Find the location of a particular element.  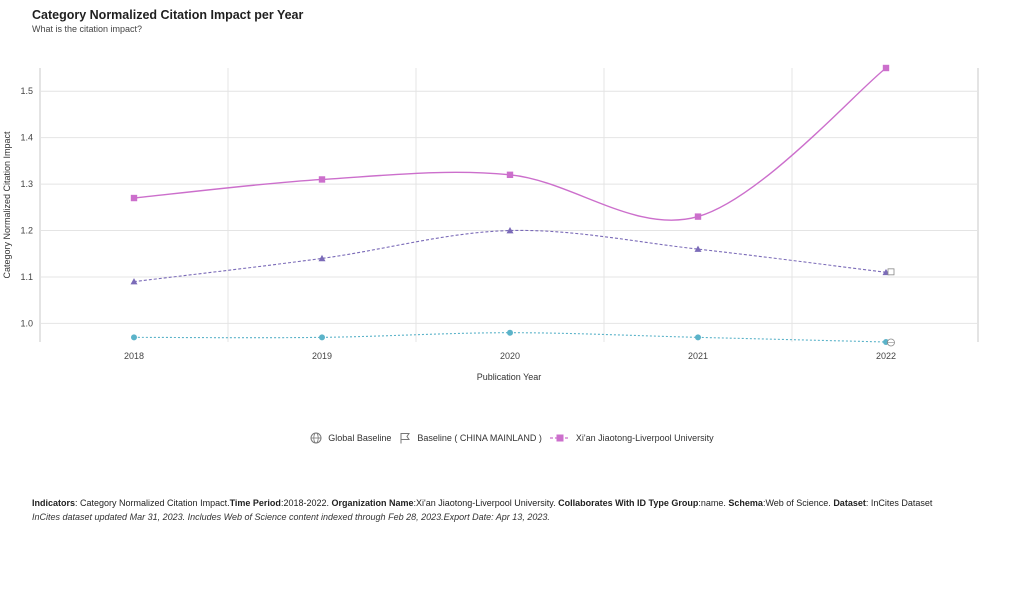

legend-item-china-baseline: Baseline ( CHINA MAINLAND ) is located at coordinates (470, 438).